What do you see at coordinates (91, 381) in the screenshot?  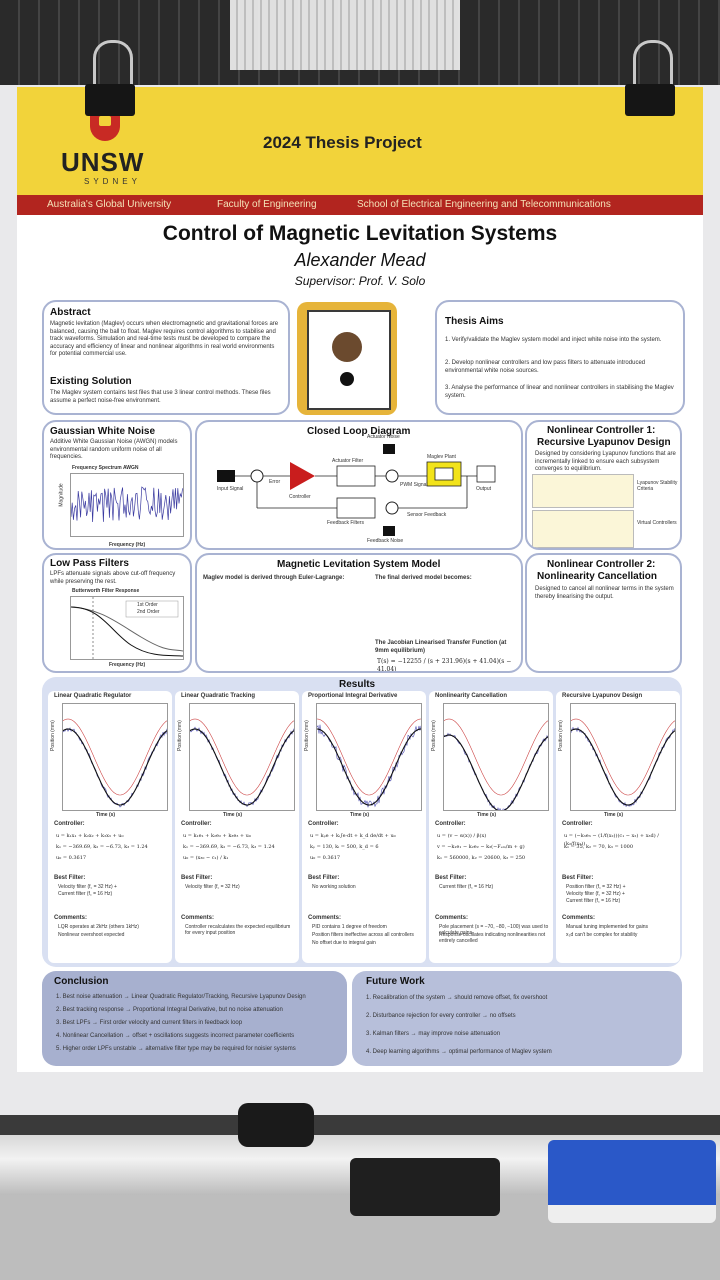 I see `existing-solution-heading: Existing Solution` at bounding box center [91, 381].